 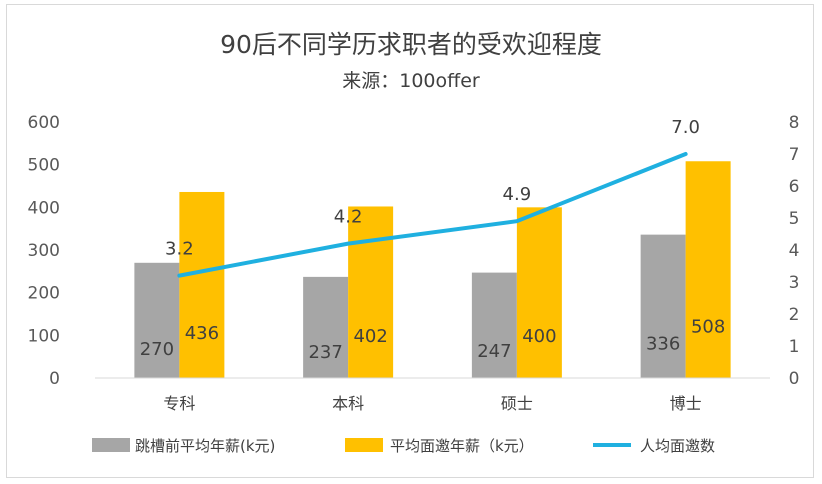 I want to click on y-right-tick-label: 7, so click(x=794, y=155).